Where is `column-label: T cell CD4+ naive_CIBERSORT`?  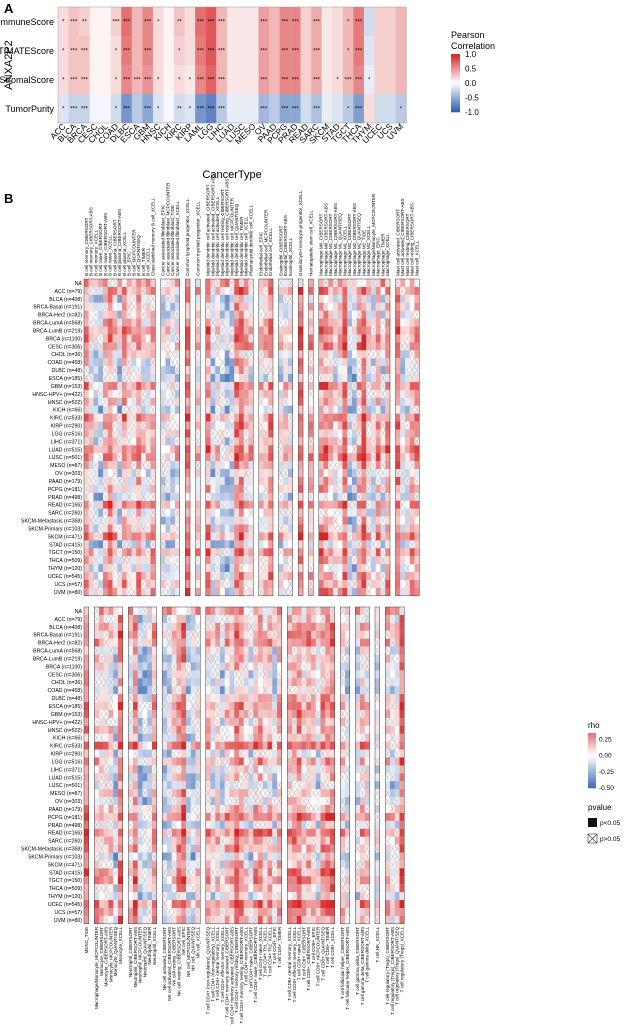 column-label: T cell CD4+ naive_CIBERSORT is located at coordinates (250, 960).